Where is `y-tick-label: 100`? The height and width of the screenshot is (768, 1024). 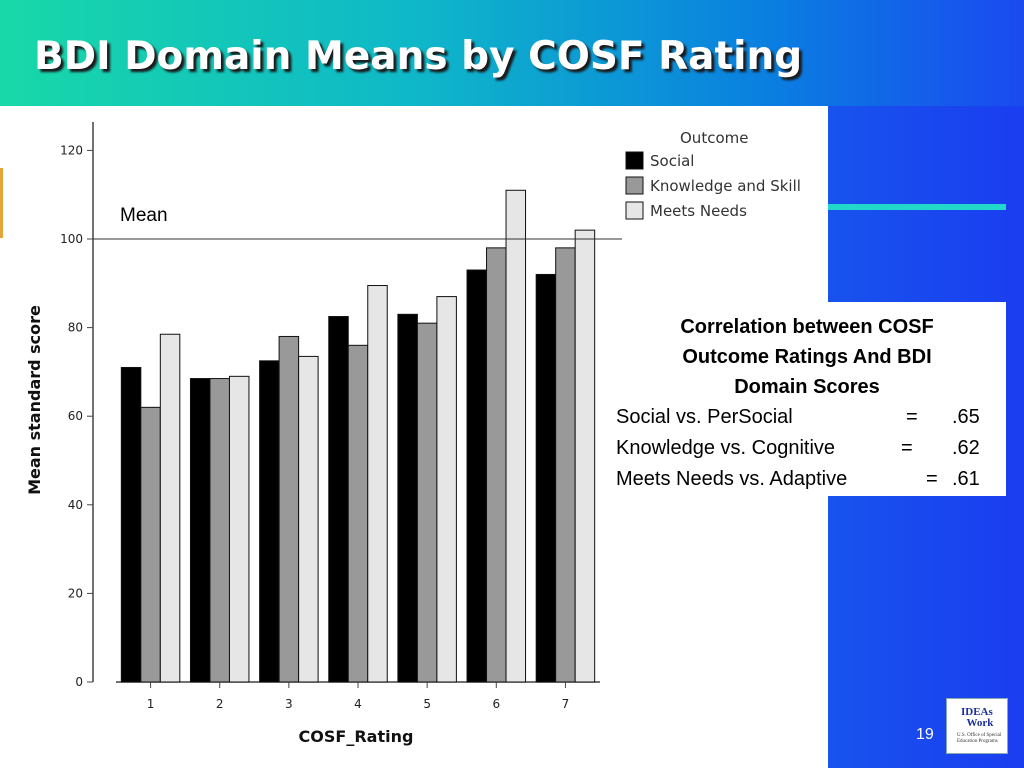 y-tick-label: 100 is located at coordinates (71, 239).